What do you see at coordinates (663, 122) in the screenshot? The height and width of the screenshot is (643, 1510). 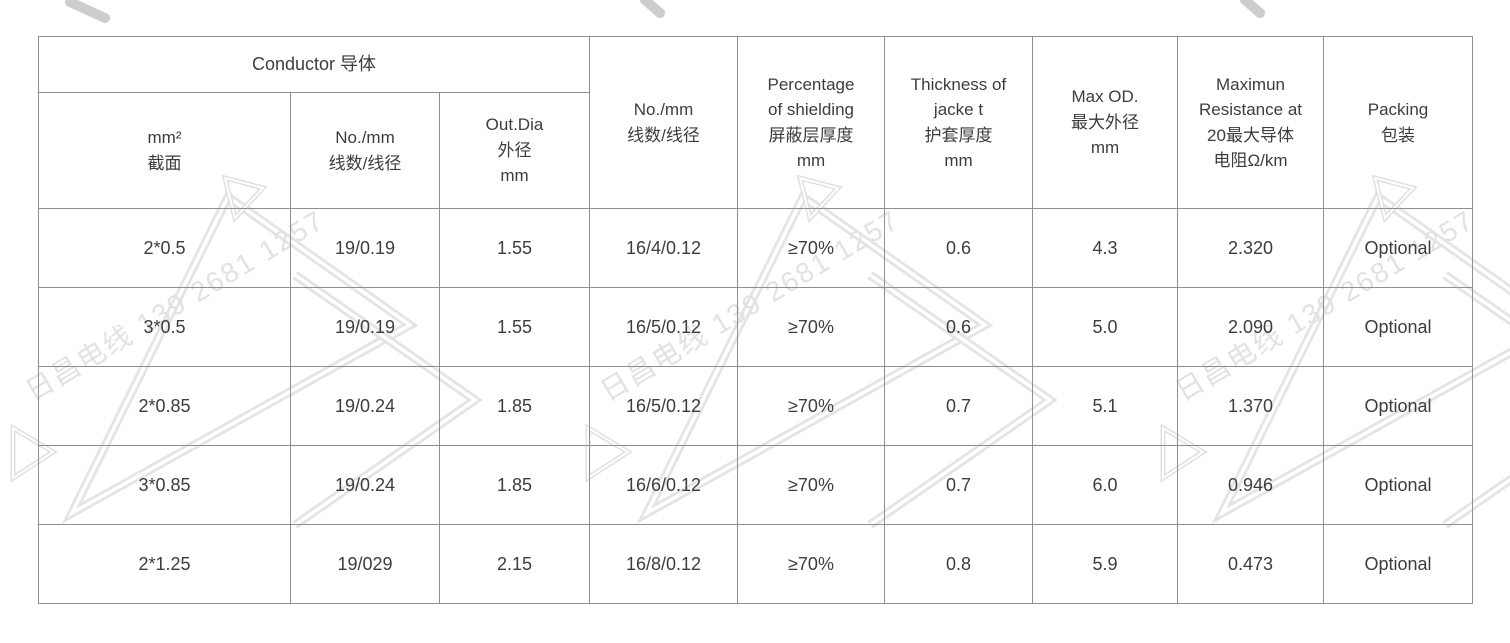 I see `header-no-mm-shield: No./mm 线数/线径` at bounding box center [663, 122].